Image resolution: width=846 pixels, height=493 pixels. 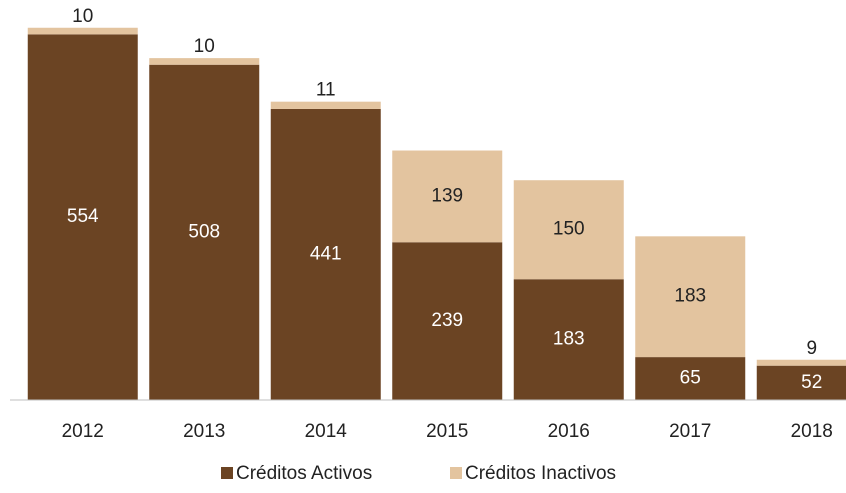 I want to click on value-label: 239, so click(x=447, y=320).